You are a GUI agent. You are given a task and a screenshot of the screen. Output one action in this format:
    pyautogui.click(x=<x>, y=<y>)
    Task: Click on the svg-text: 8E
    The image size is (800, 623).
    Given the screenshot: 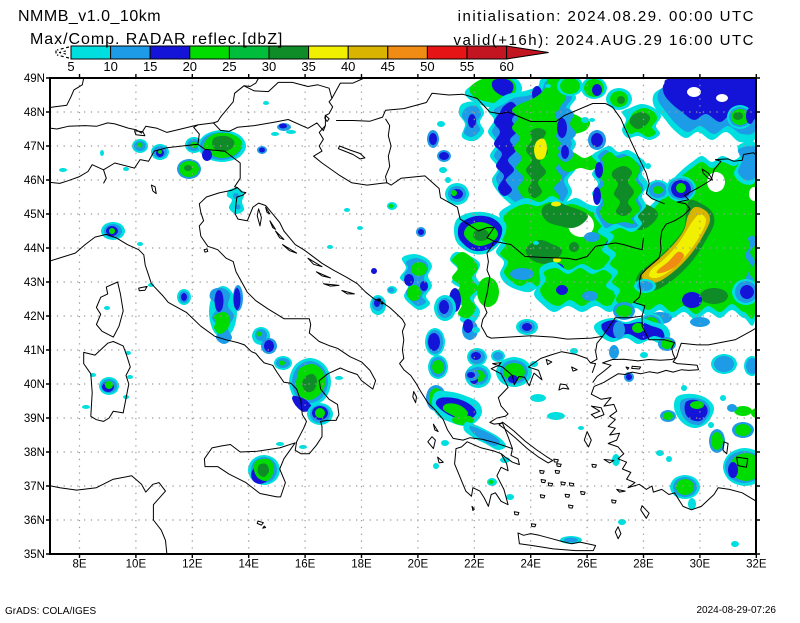 What is the action you would take?
    pyautogui.click(x=79, y=565)
    